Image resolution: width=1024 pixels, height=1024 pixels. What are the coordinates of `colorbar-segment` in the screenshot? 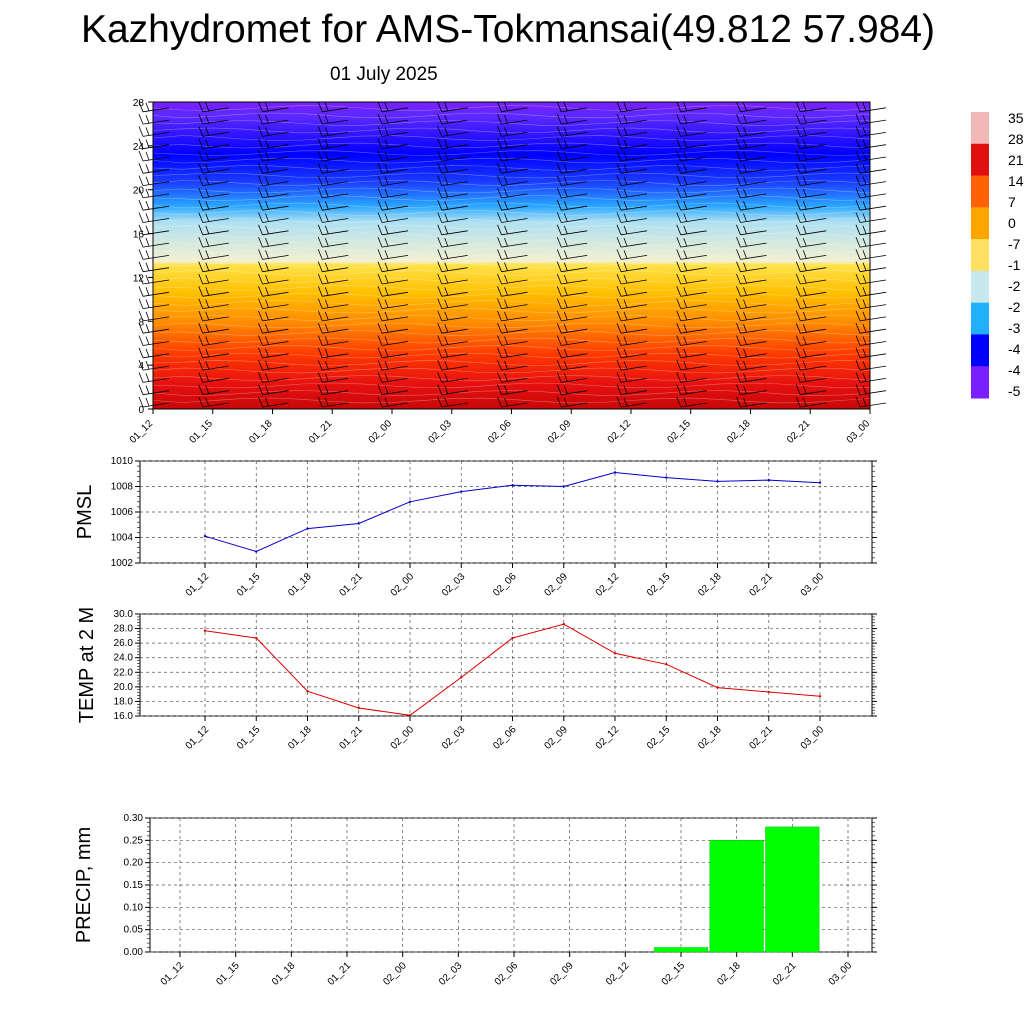 It's located at (980, 287).